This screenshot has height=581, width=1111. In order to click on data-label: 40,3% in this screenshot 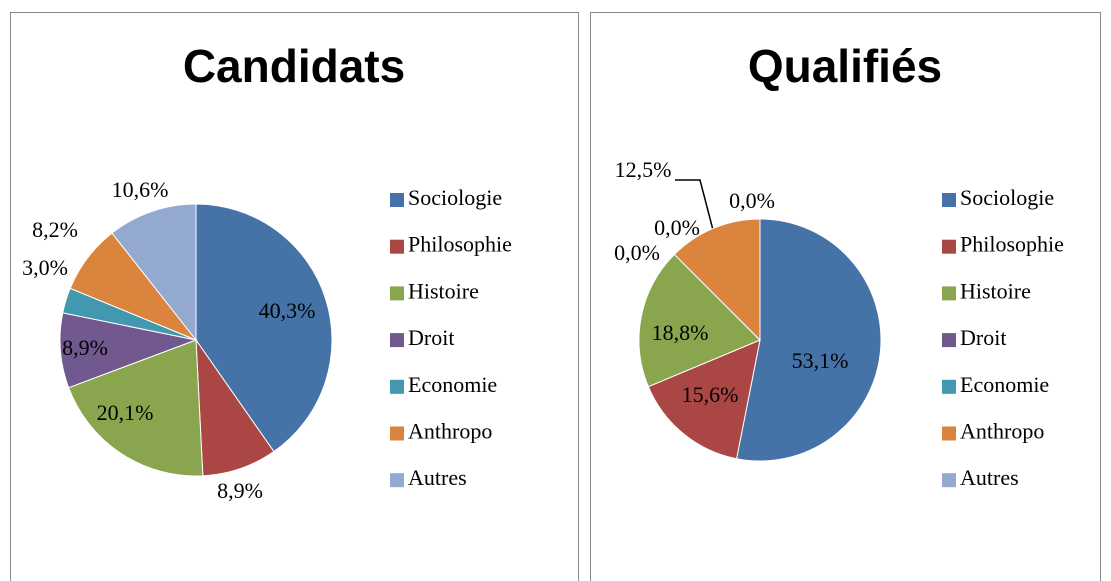, I will do `click(287, 310)`.